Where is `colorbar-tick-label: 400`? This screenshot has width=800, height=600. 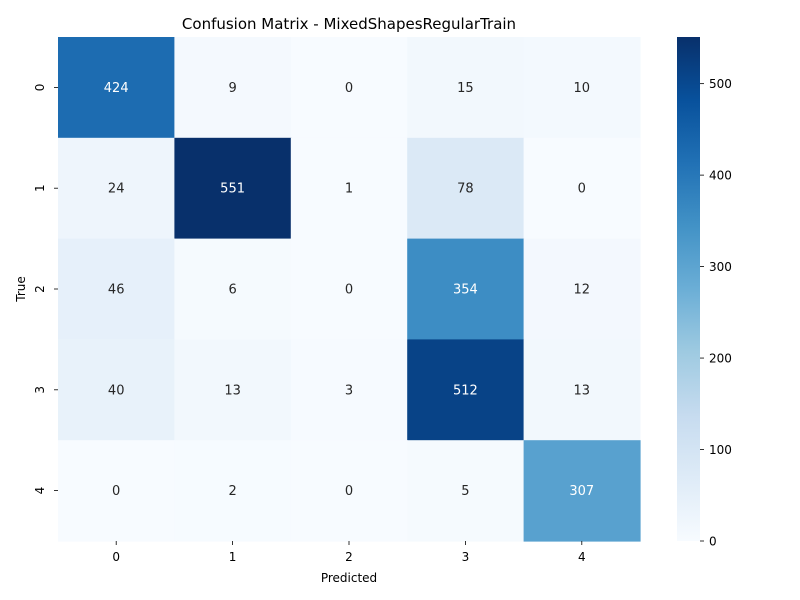 colorbar-tick-label: 400 is located at coordinates (720, 176).